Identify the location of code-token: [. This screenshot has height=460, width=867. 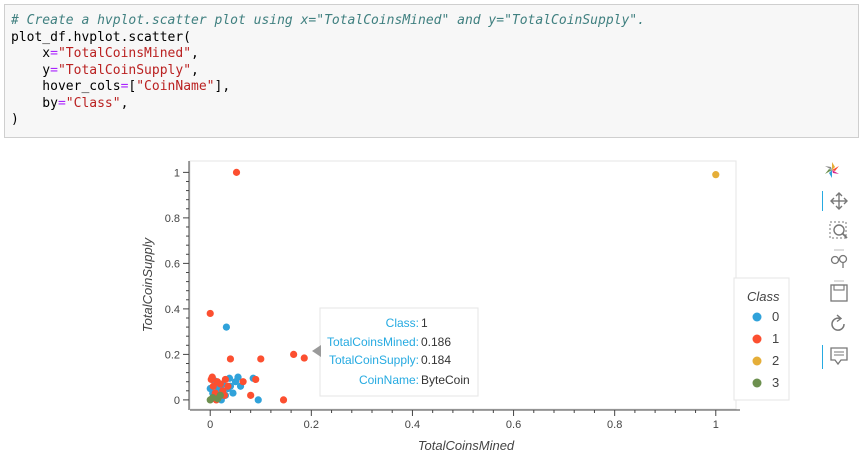
(132, 86).